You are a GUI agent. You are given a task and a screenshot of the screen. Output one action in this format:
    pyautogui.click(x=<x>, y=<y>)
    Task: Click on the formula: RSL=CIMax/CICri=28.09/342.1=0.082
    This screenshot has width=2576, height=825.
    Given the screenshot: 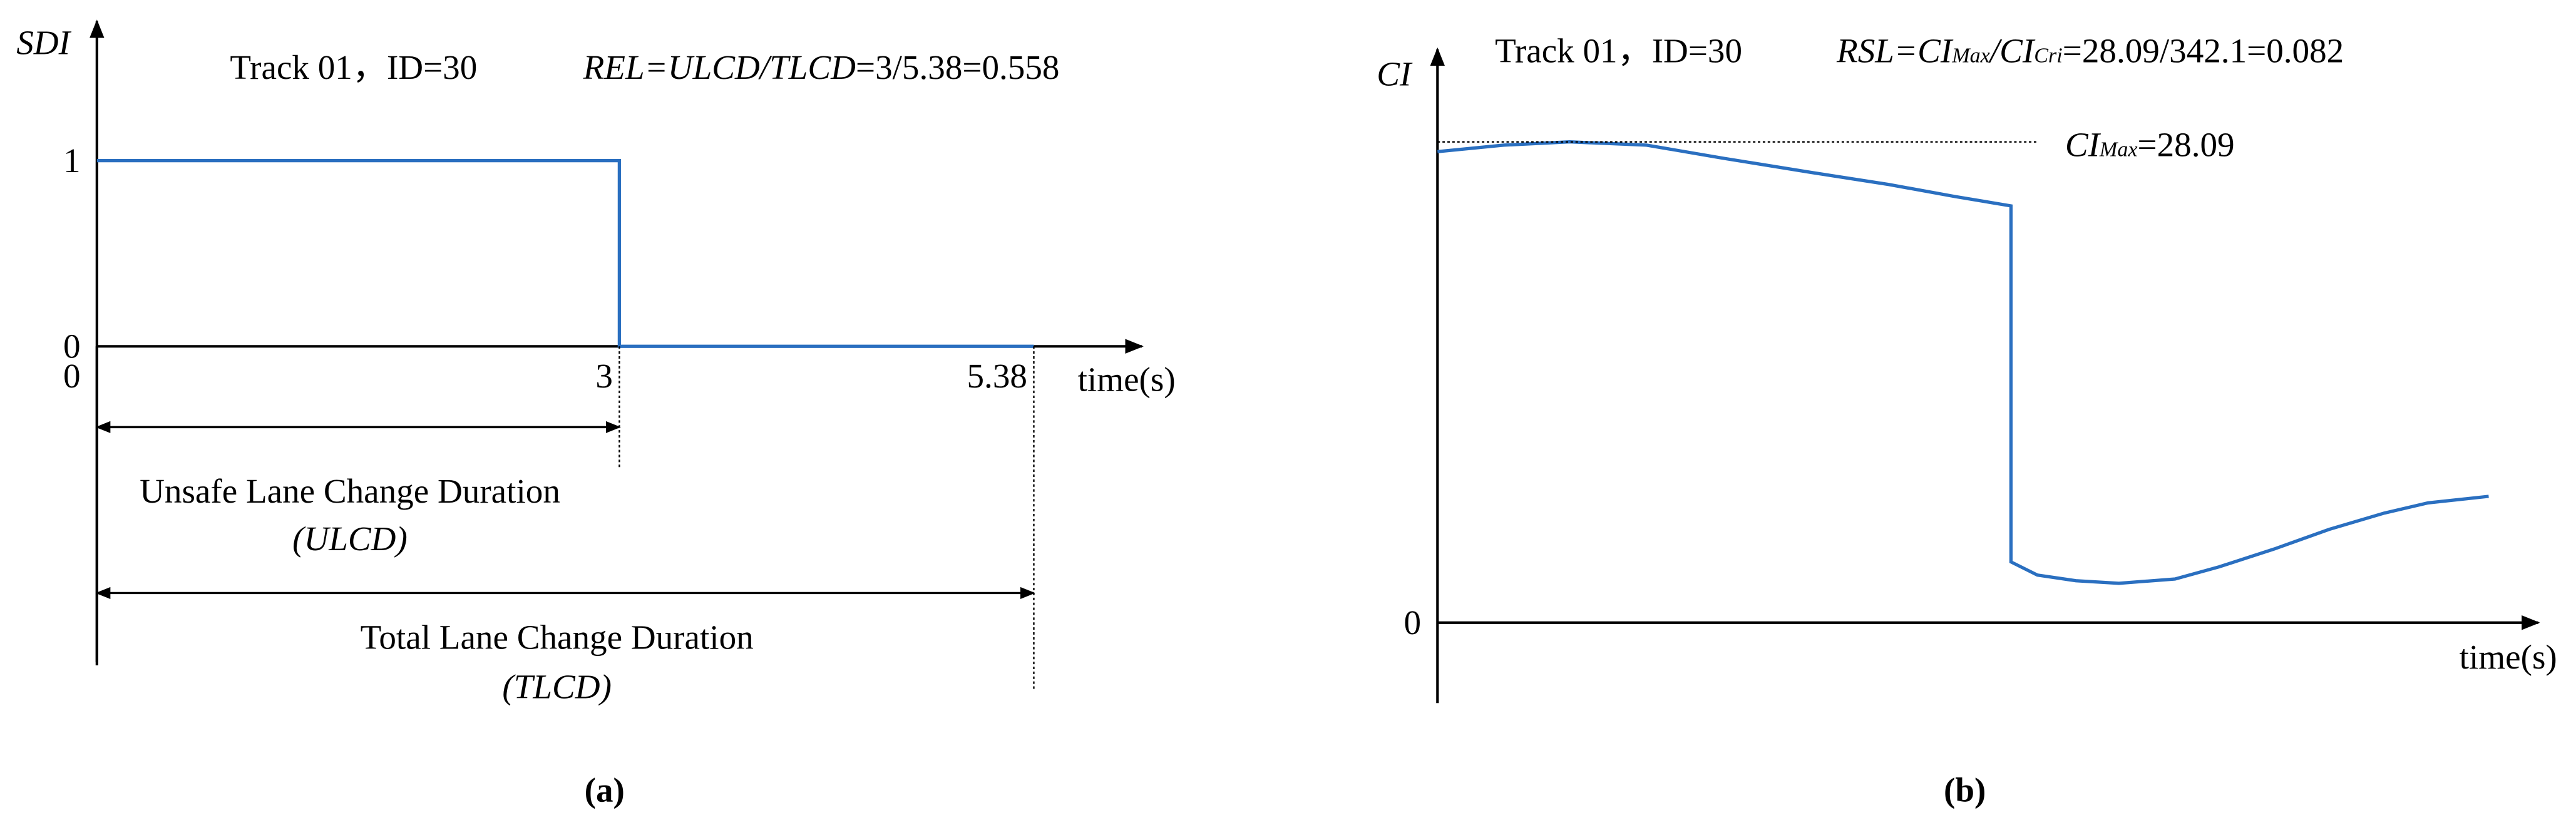 What is the action you would take?
    pyautogui.click(x=2090, y=51)
    